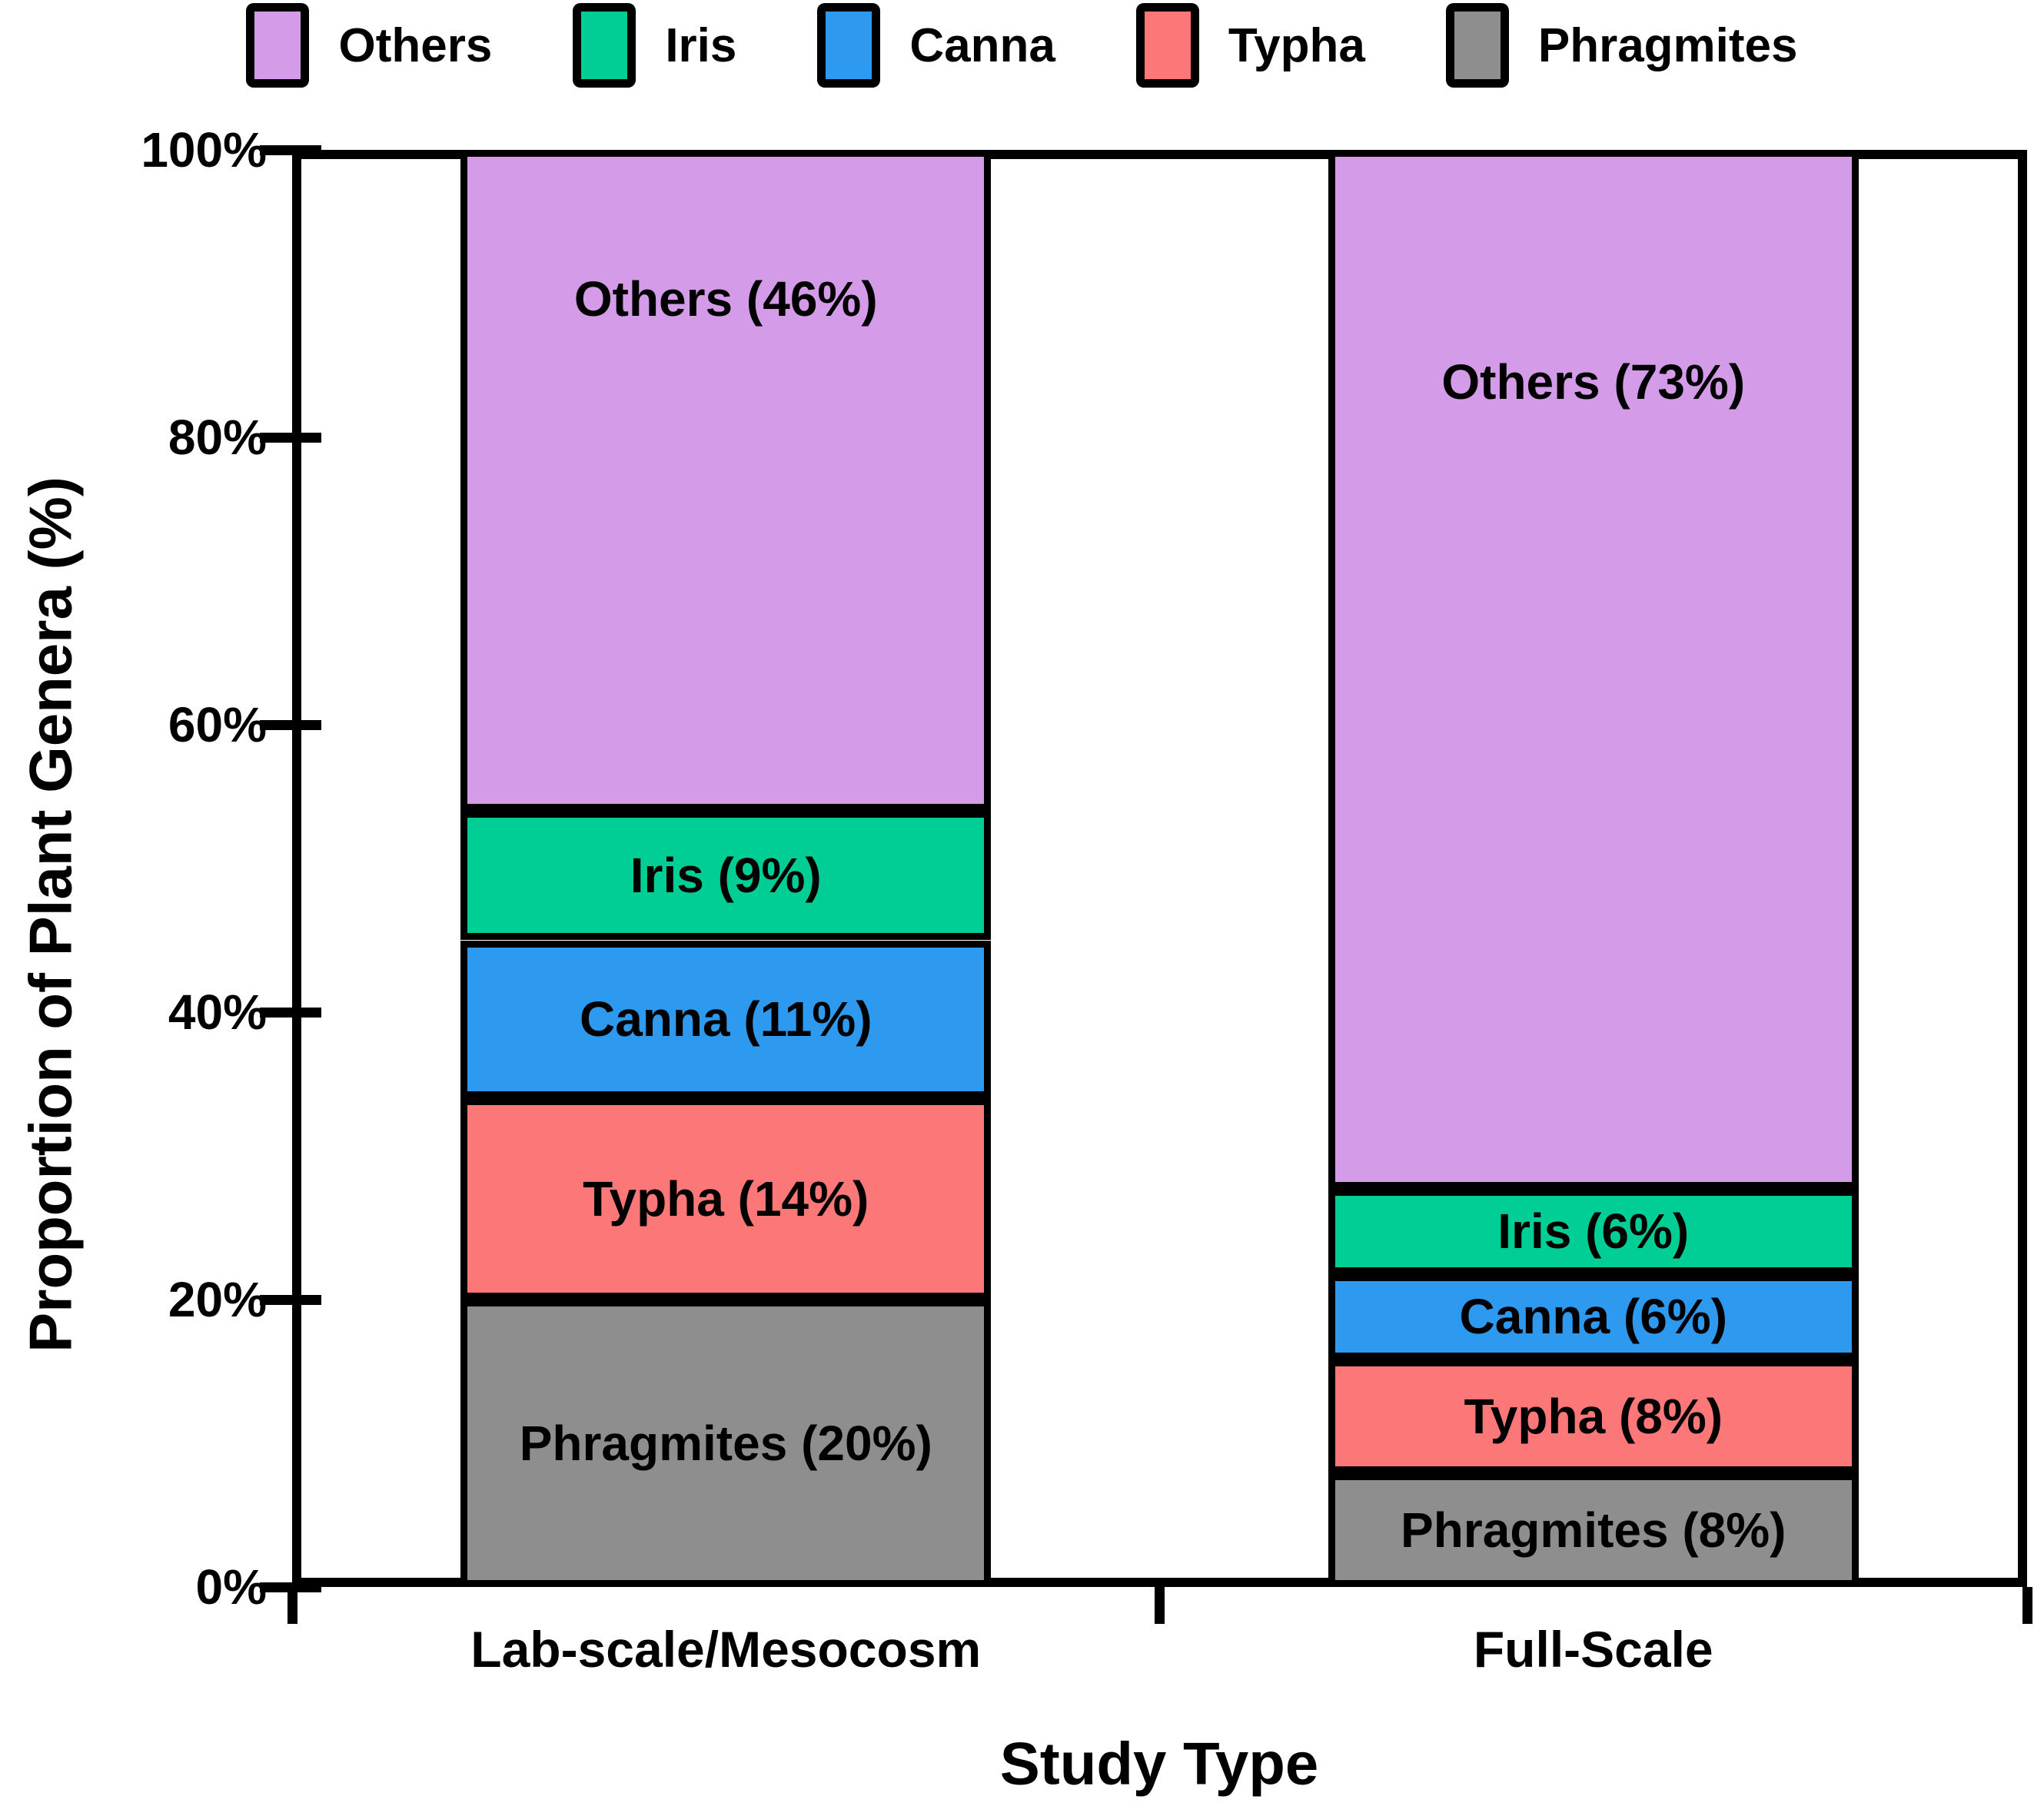 This screenshot has height=1816, width=2044. I want to click on segment-label-full-scale-iris: Iris (6%), so click(1594, 1231).